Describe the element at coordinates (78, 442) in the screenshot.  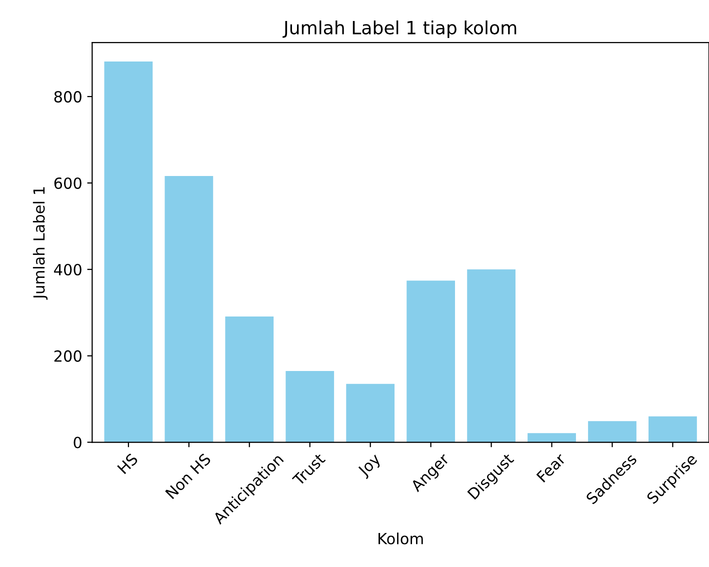
I see `y-tick-label: 0` at that location.